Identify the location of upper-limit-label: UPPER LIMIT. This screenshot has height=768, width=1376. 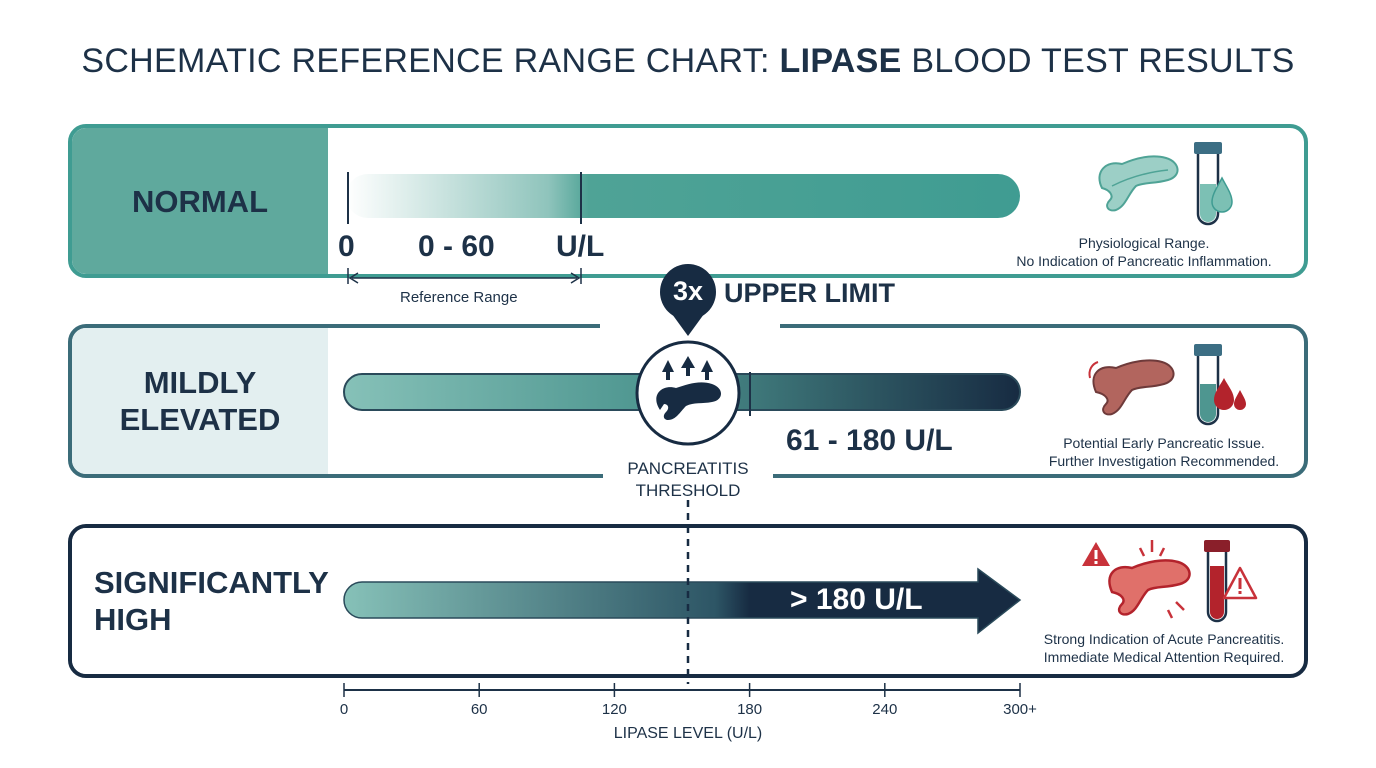
(810, 293).